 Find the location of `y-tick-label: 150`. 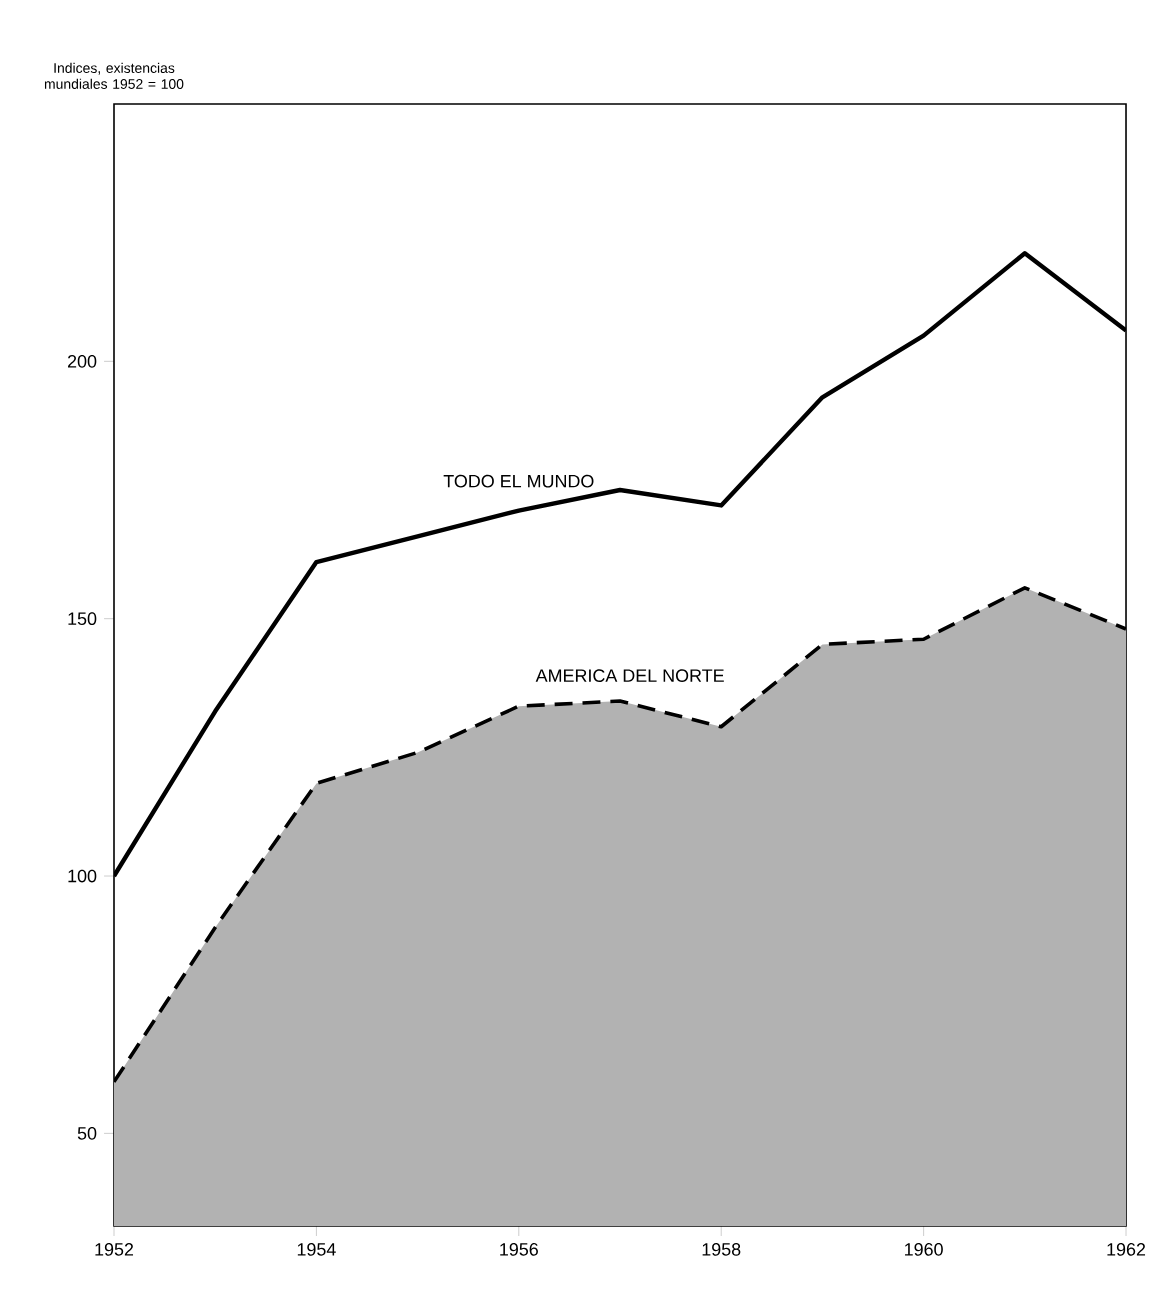

y-tick-label: 150 is located at coordinates (82, 619).